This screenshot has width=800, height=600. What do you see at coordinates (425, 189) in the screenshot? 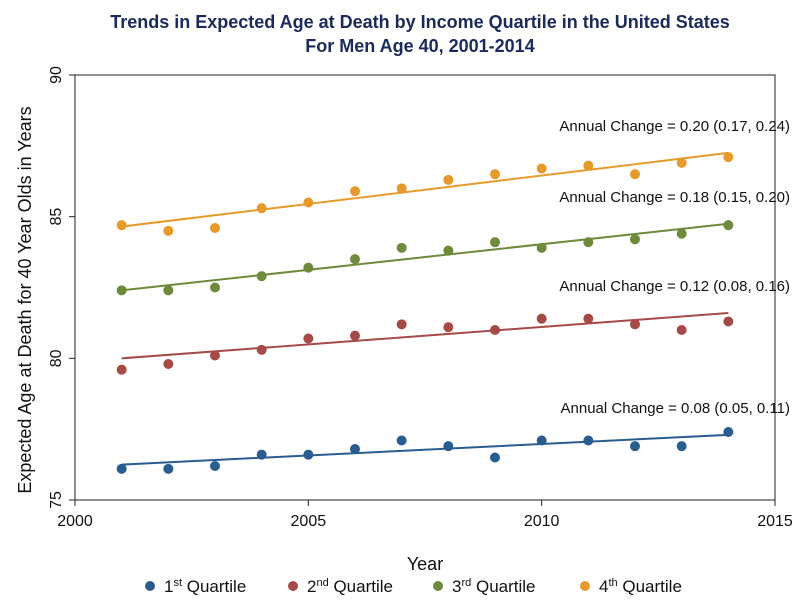
I see `fit-line-q4` at bounding box center [425, 189].